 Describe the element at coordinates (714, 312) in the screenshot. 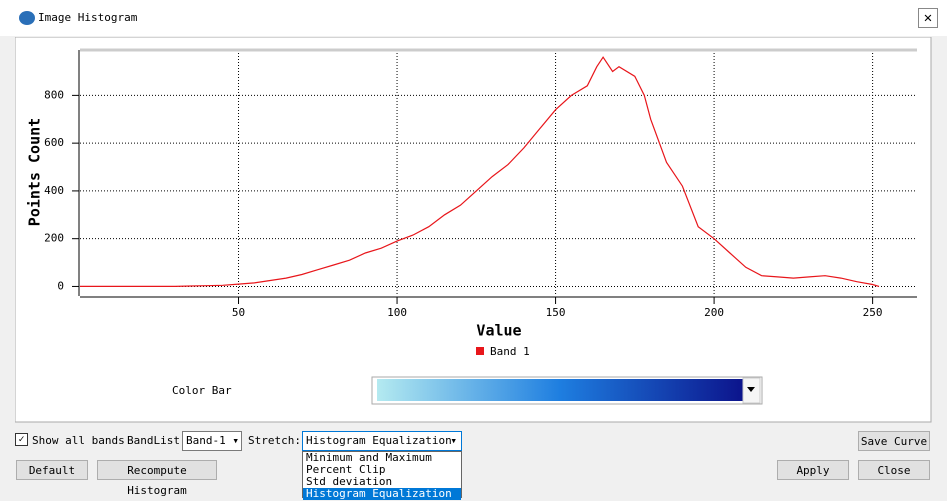

I see `x-tick-label: 200` at that location.